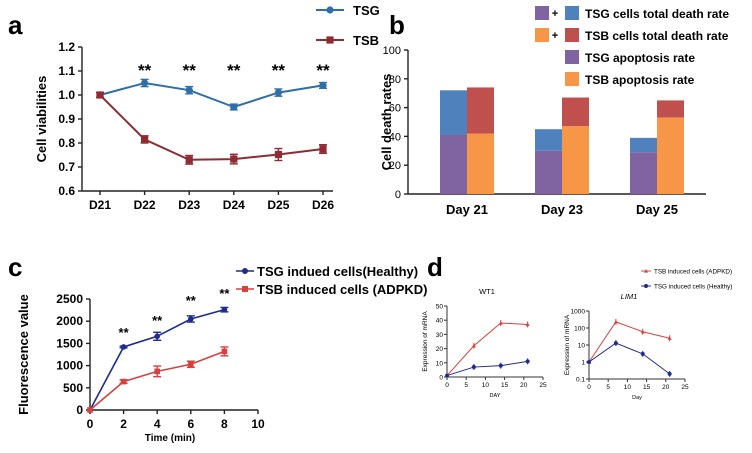  What do you see at coordinates (657, 14) in the screenshot?
I see `b-legend-label-0: TSG cells total death rate` at bounding box center [657, 14].